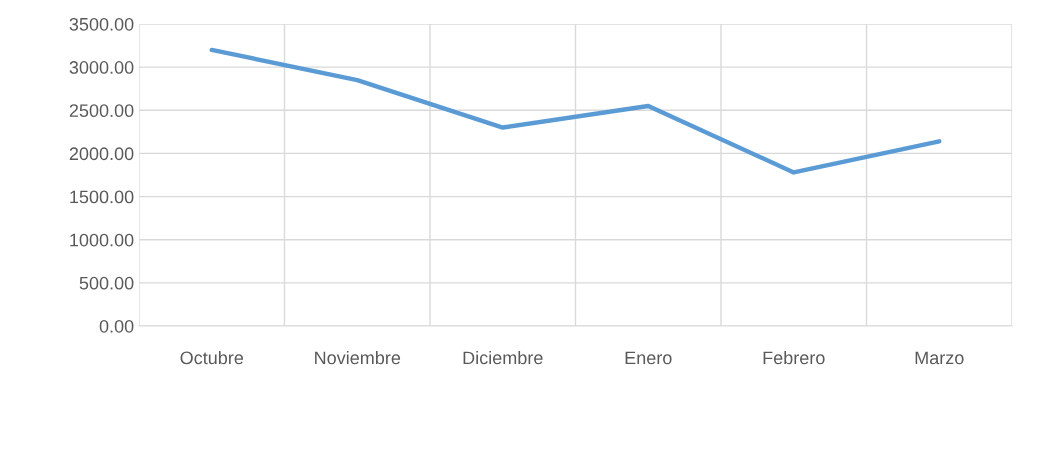 The width and height of the screenshot is (1037, 475). What do you see at coordinates (102, 240) in the screenshot?
I see `y-tick-label: 1000.00` at bounding box center [102, 240].